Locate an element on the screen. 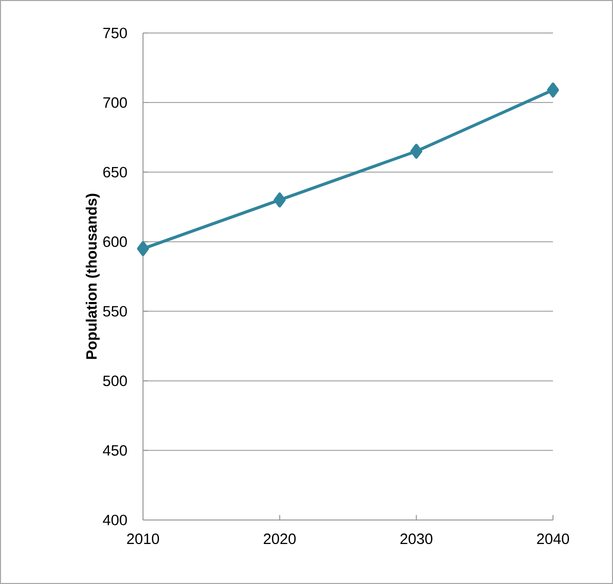  x-tick-label: 2040 is located at coordinates (553, 539).